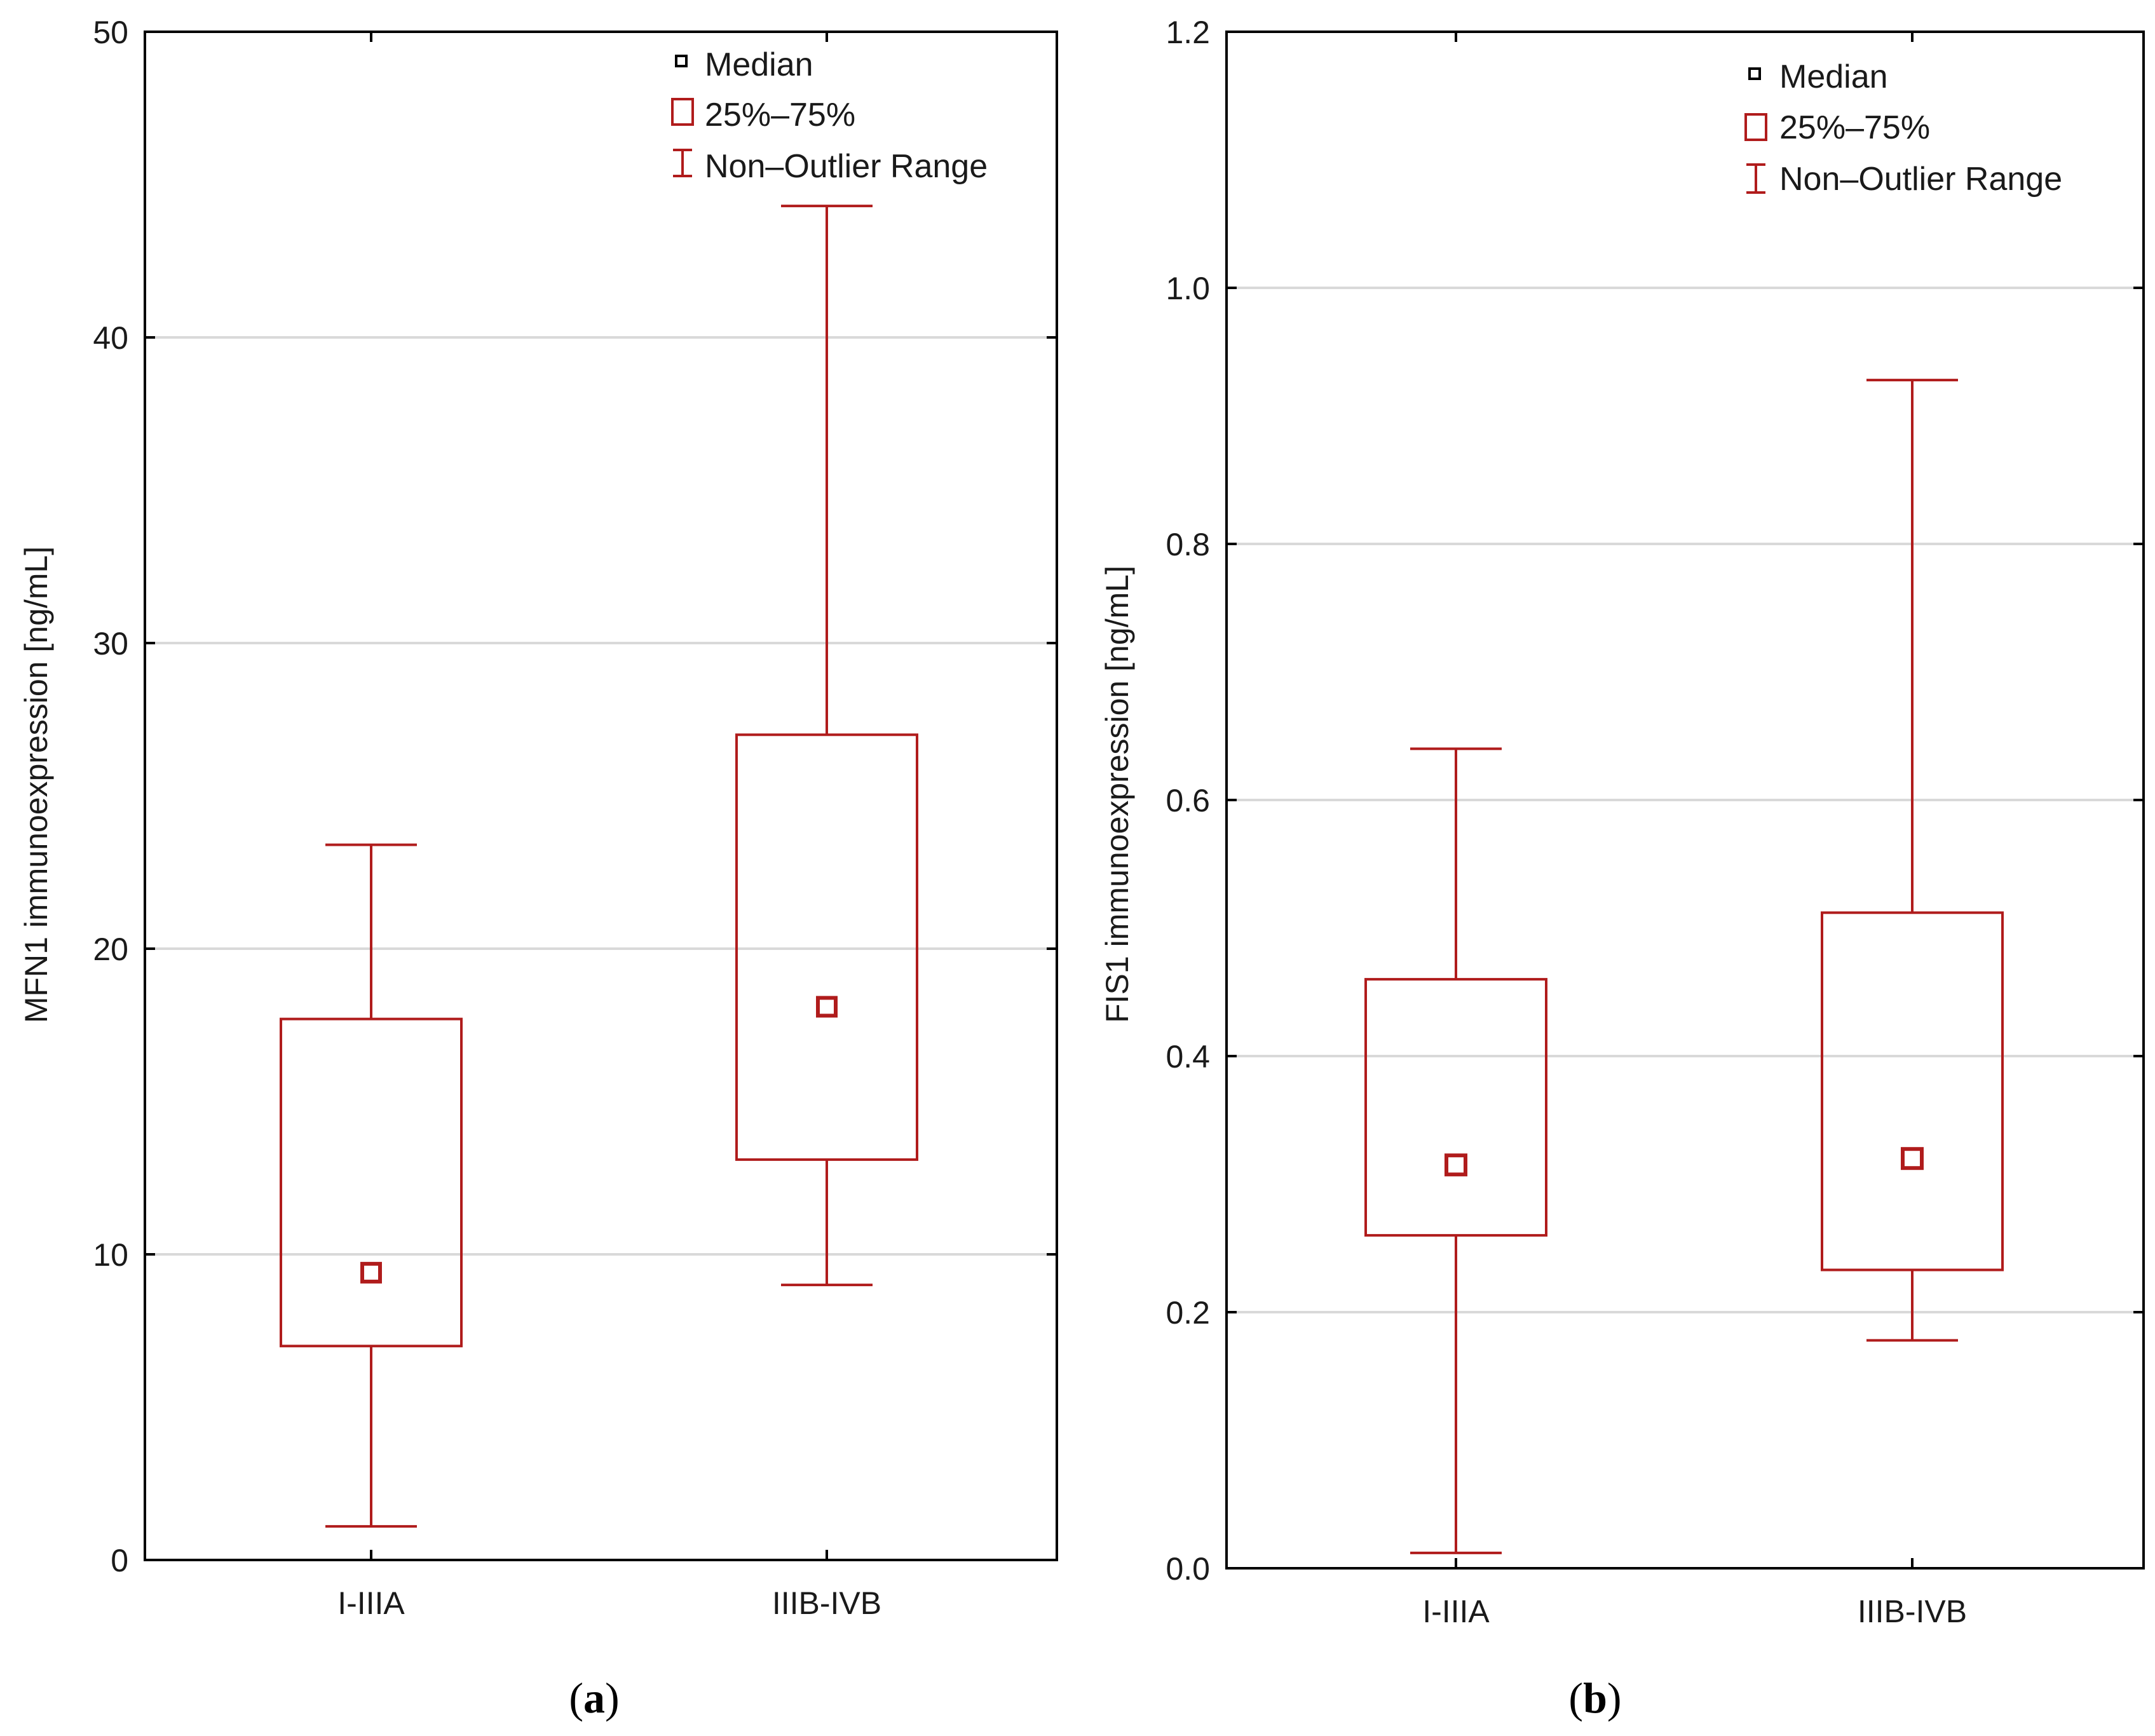 This screenshot has width=2155, height=1736. I want to click on panel-a-legend-median-swatch, so click(681, 61).